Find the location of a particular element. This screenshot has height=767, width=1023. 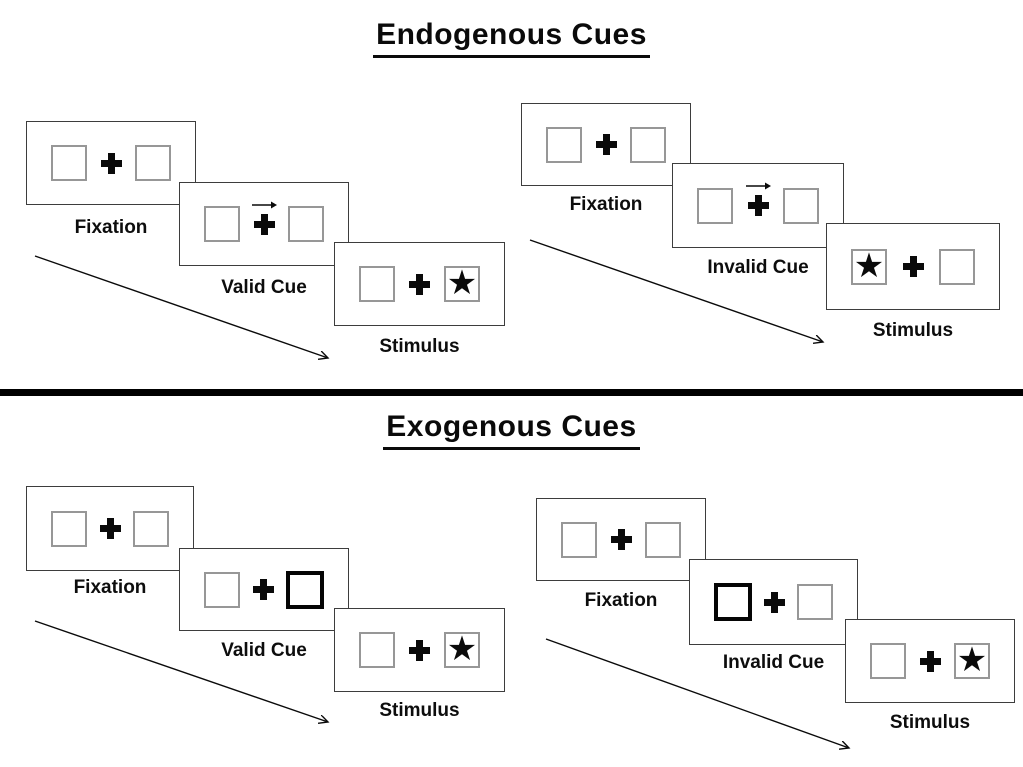

endogenous-cues-title-text: Endogenous Cues is located at coordinates (511, 38).